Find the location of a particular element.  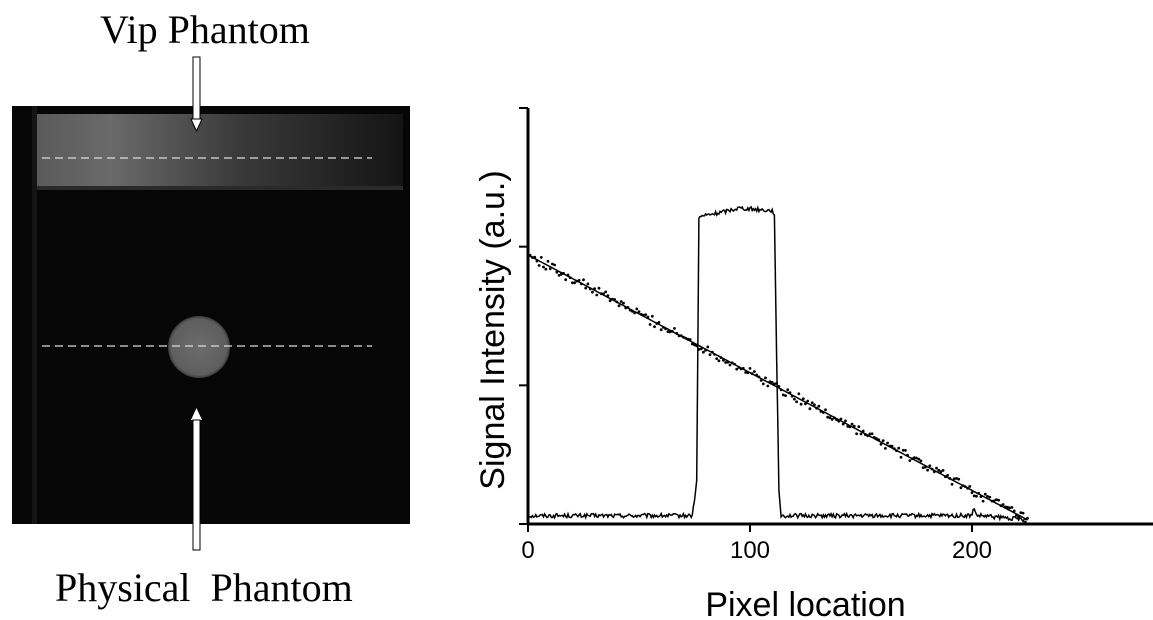

x-tick-label: 200 is located at coordinates (972, 550).